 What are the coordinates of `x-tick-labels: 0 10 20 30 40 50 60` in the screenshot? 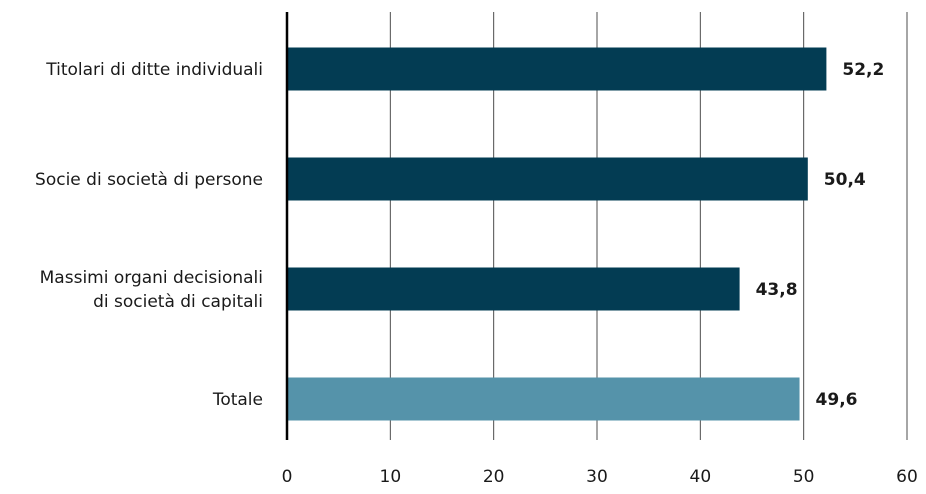 It's located at (600, 477).